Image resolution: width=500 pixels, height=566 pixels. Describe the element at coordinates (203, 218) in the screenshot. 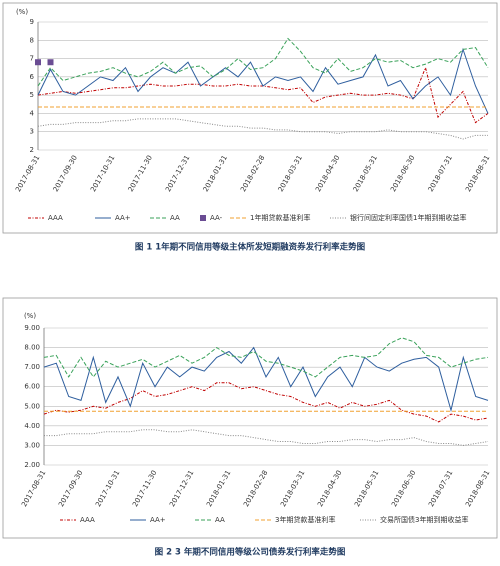

I see `legend-symbol` at that location.